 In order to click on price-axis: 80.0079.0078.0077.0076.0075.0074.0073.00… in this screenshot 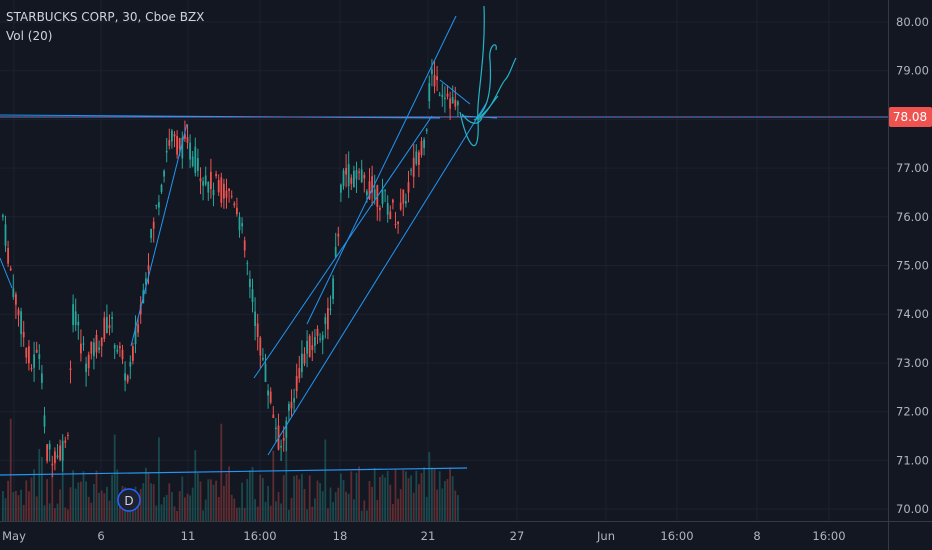, I will do `click(912, 265)`.